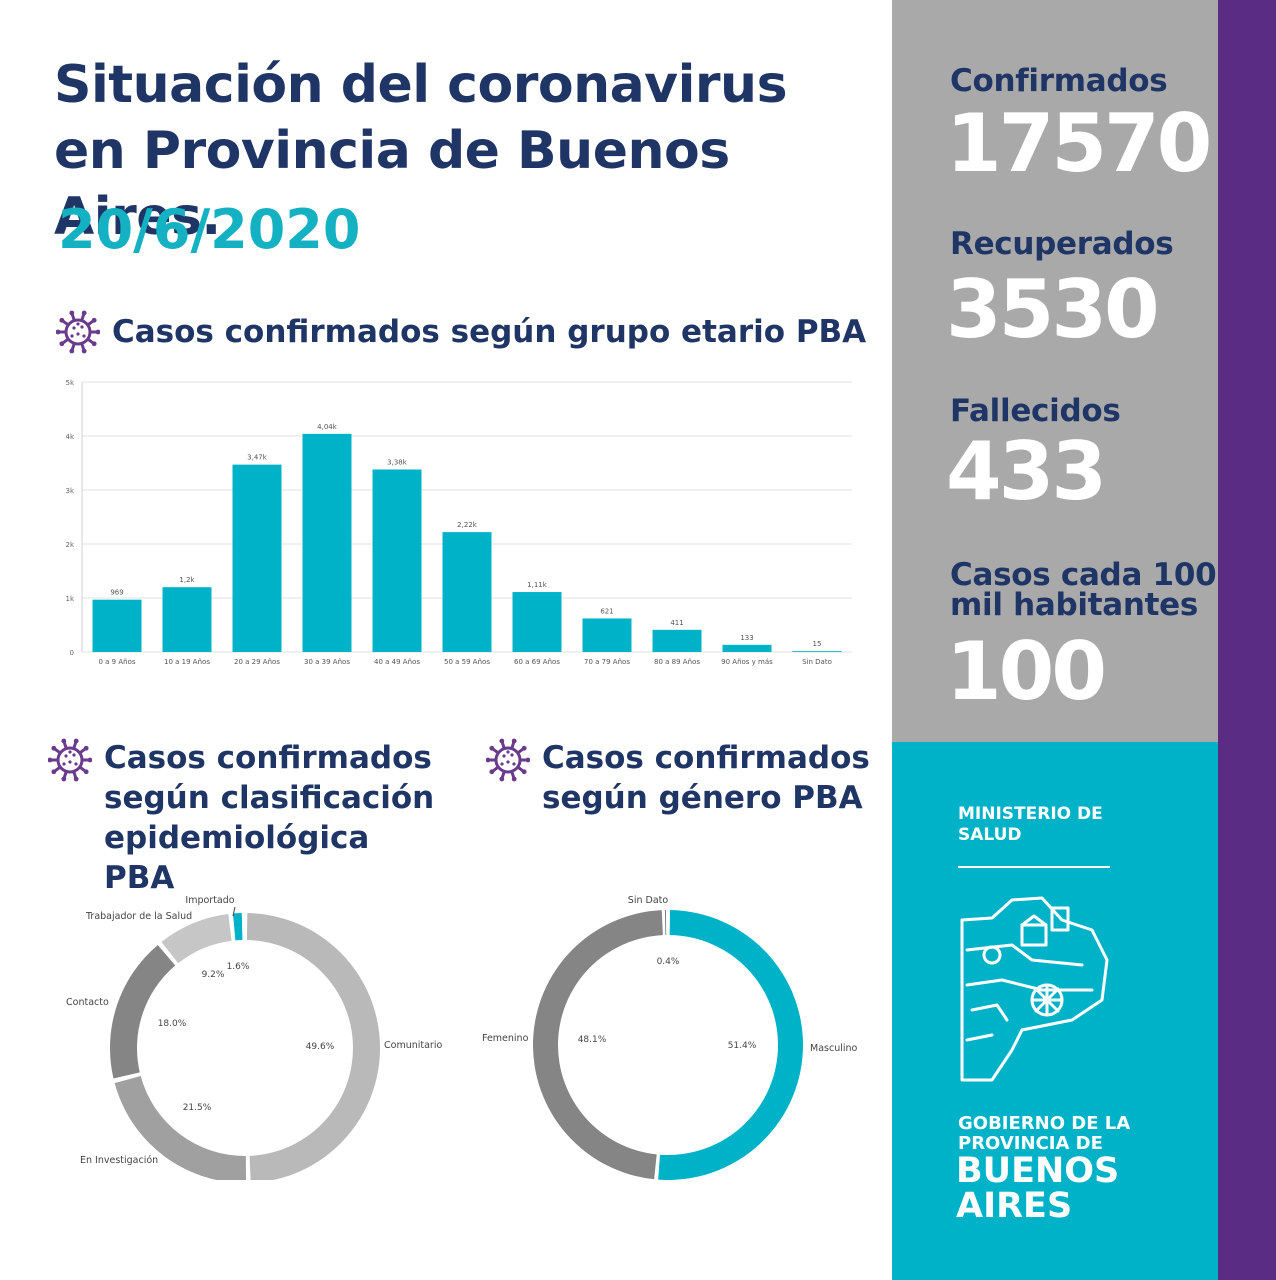  I want to click on divider, so click(1034, 867).